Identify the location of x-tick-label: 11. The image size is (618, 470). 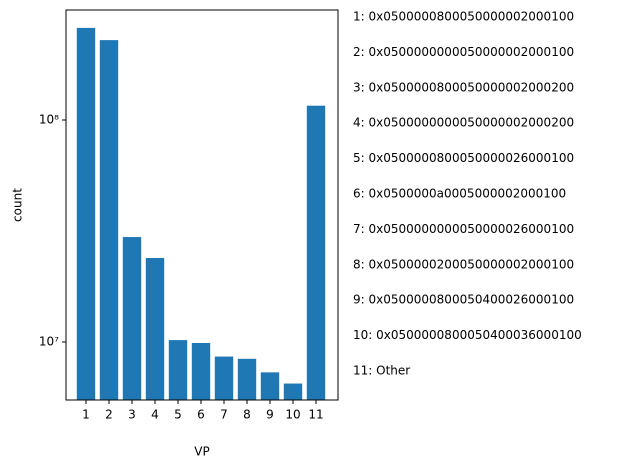
(315, 415).